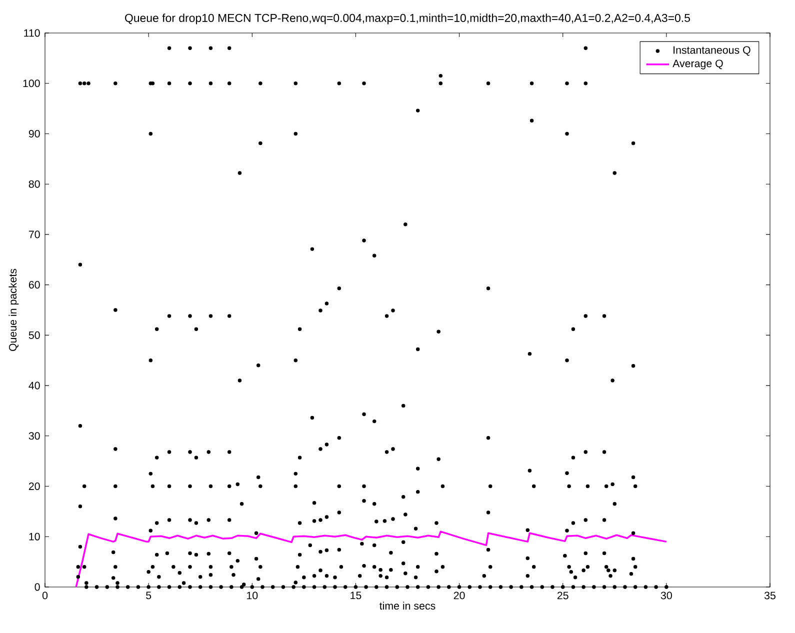 This screenshot has height=633, width=795. What do you see at coordinates (34, 285) in the screenshot?
I see `y-tick-label: 60` at bounding box center [34, 285].